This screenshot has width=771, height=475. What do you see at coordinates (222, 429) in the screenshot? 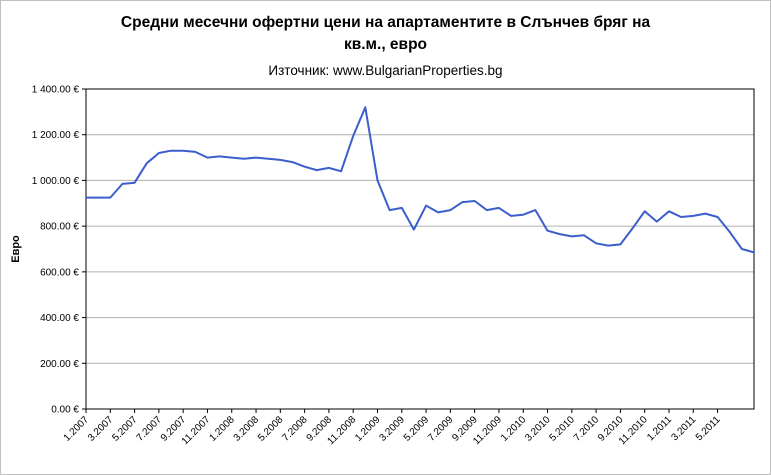
I see `x-tick-label: 1.2008` at bounding box center [222, 429].